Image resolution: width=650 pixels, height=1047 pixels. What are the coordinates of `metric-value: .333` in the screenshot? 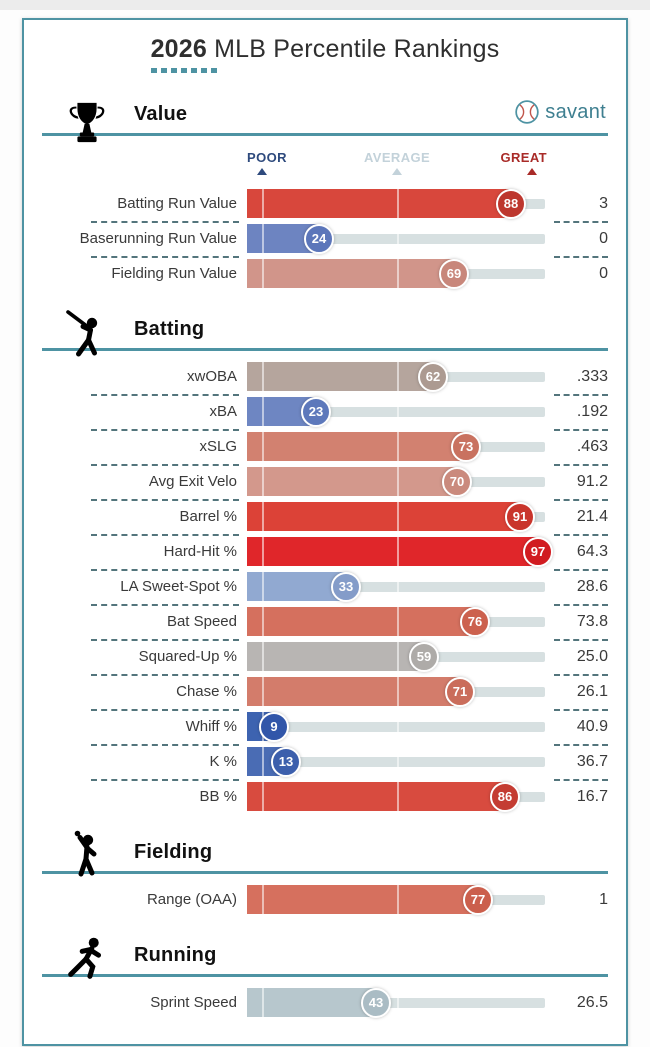 It's located at (592, 376).